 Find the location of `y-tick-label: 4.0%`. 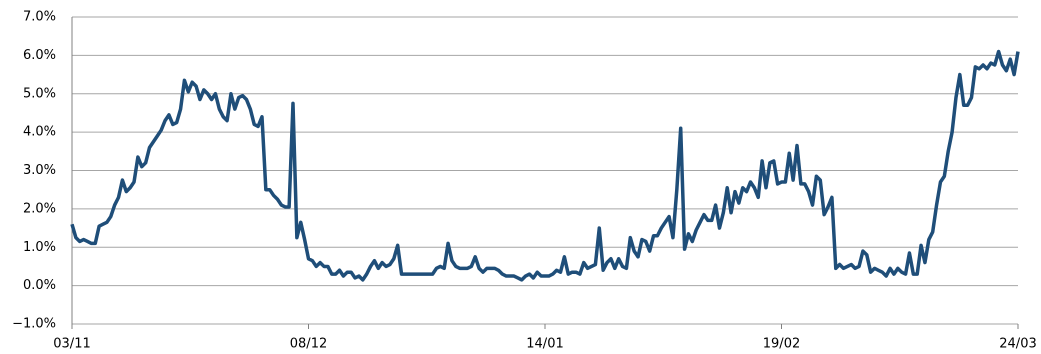

y-tick-label: 4.0% is located at coordinates (39, 132).